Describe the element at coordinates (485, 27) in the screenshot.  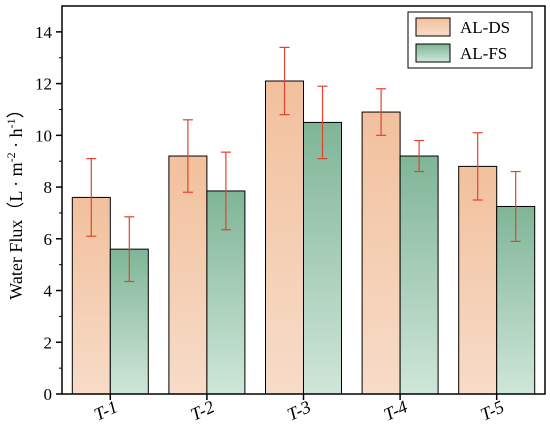
I see `legend-label: AL-DS` at that location.